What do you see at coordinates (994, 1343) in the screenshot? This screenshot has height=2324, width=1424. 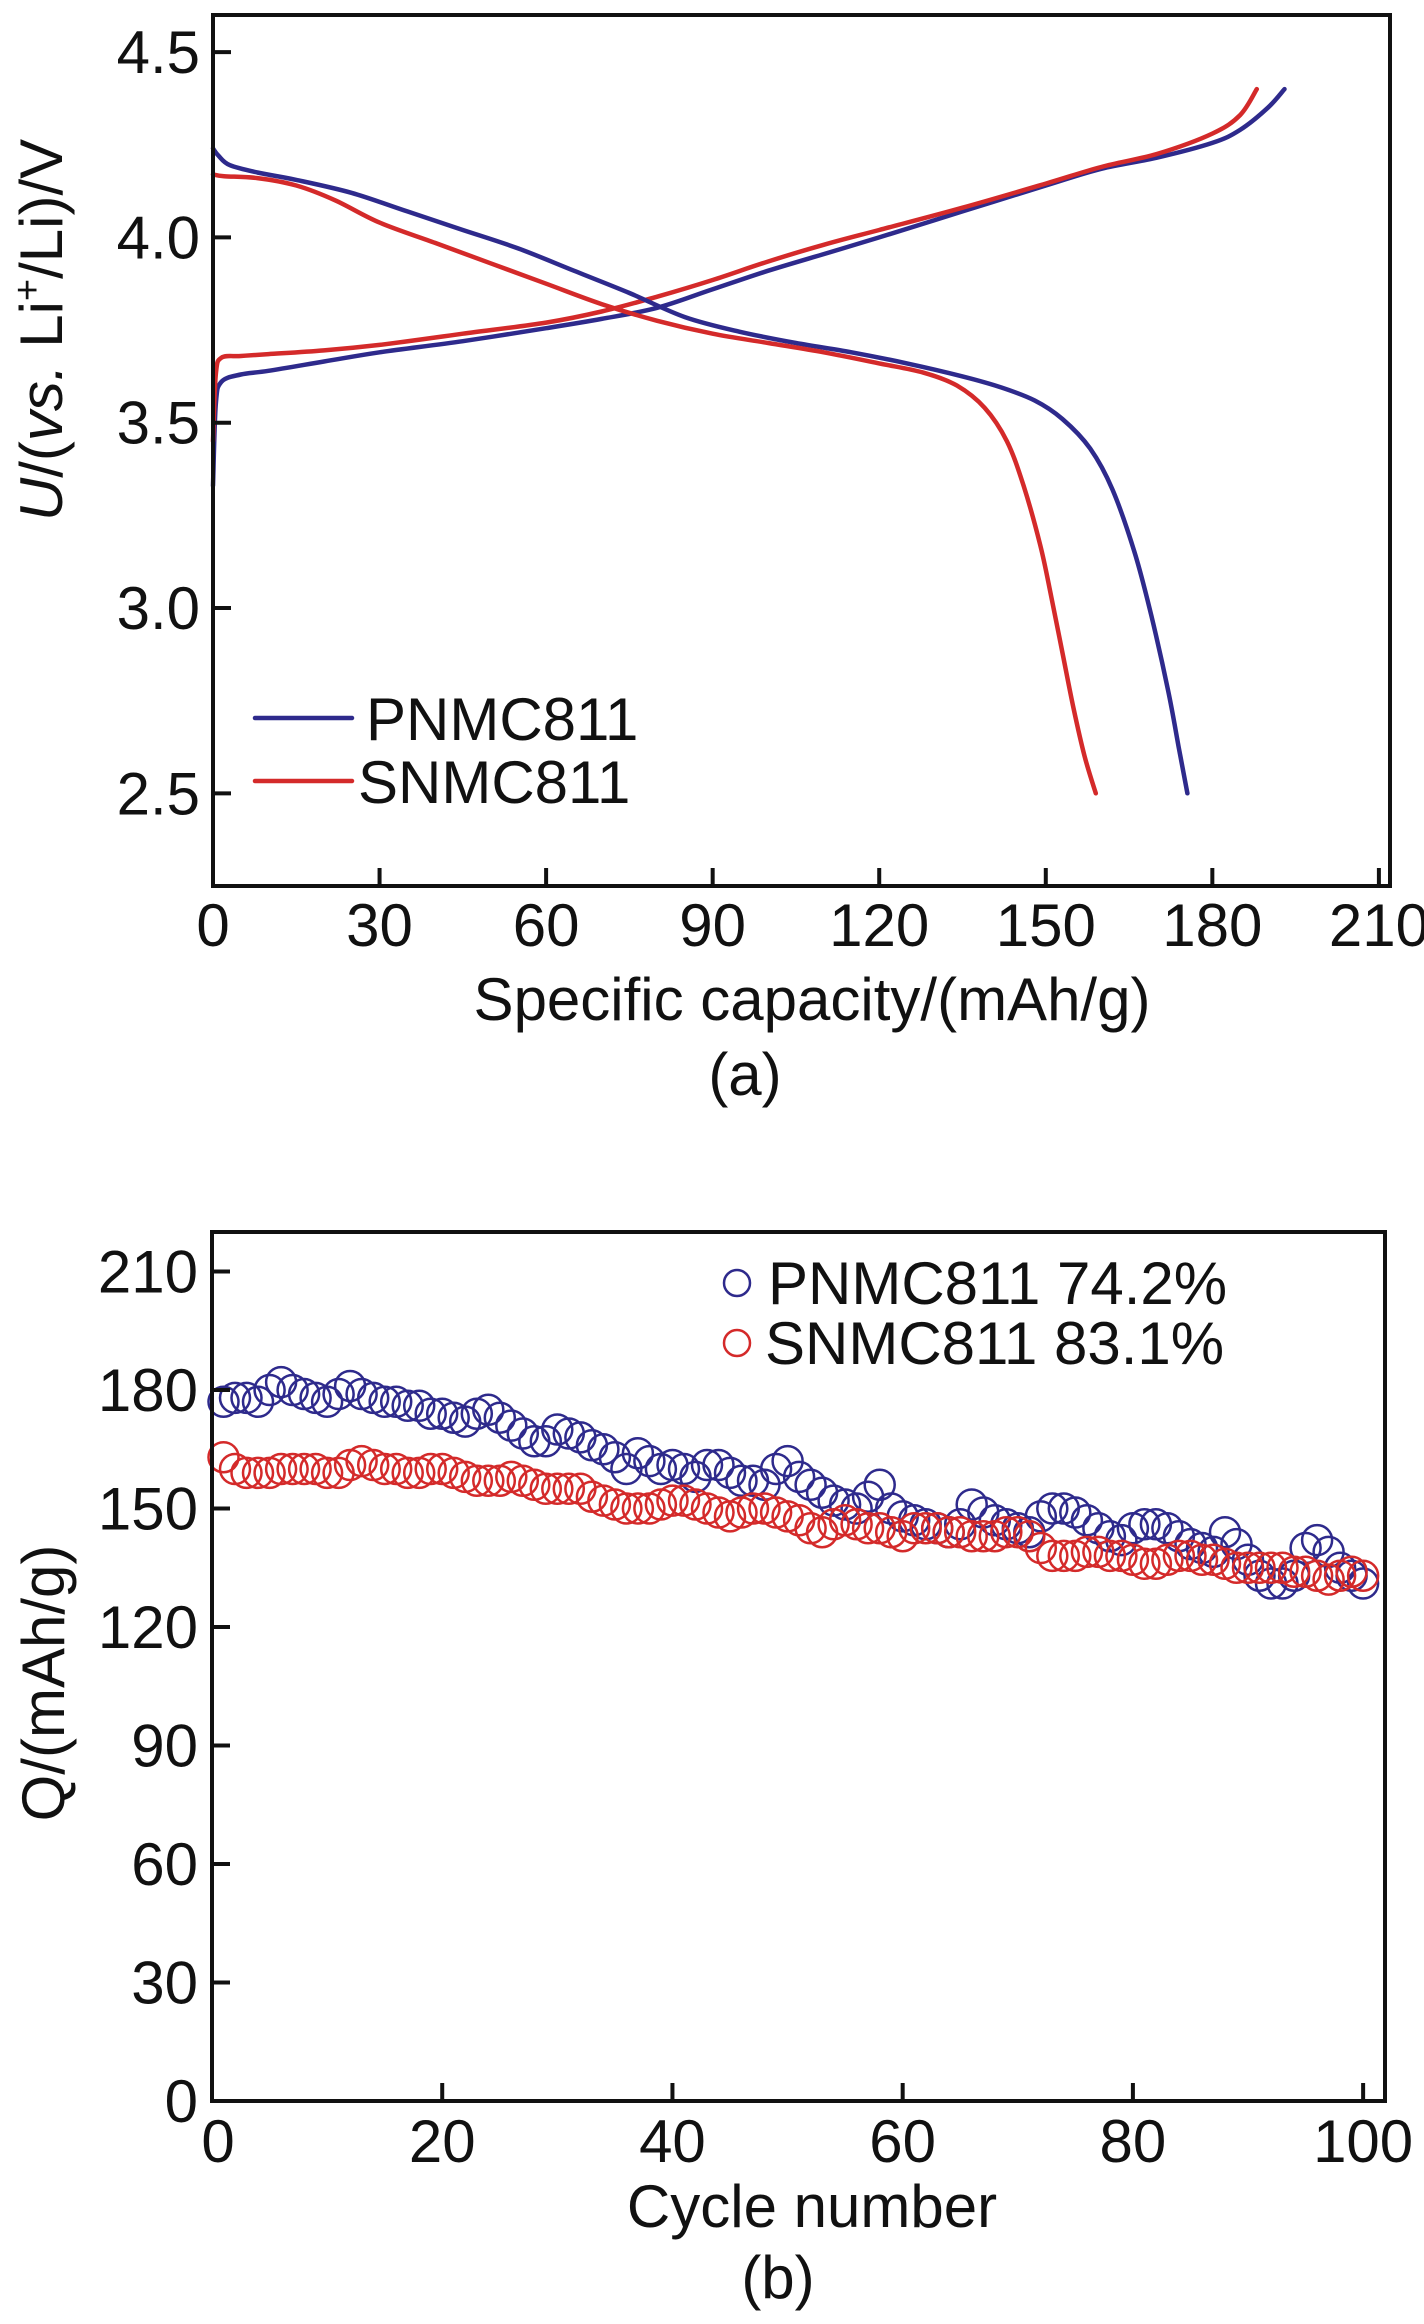 I see `legend-label-snmc811: SNMC811 83.1%` at bounding box center [994, 1343].